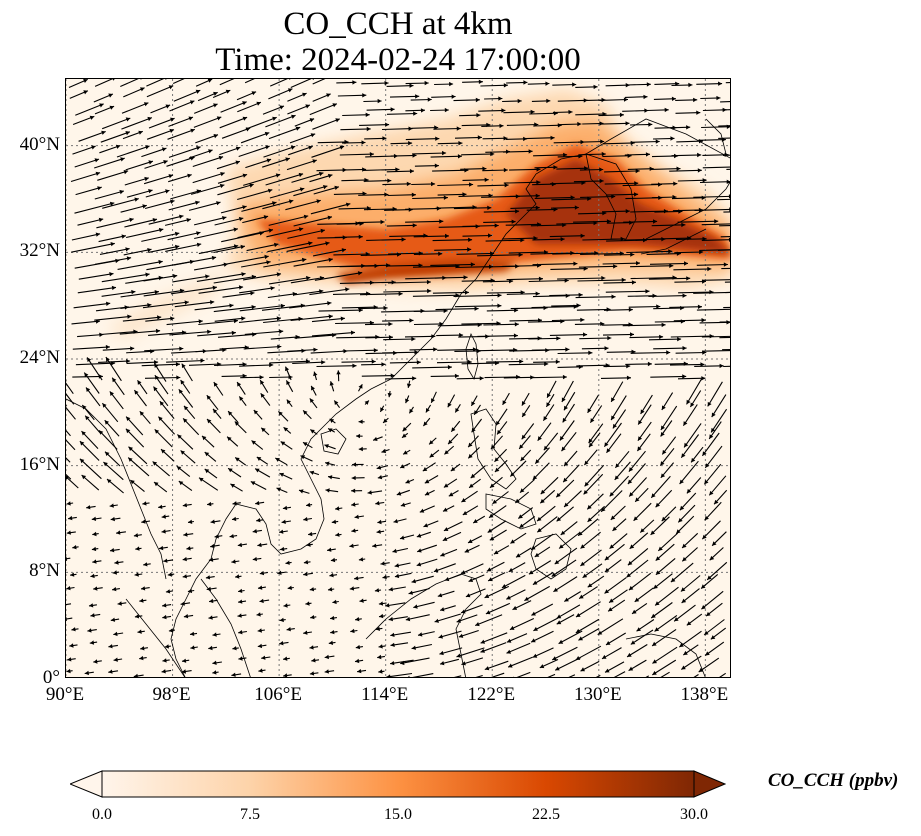 The width and height of the screenshot is (921, 836). I want to click on coastline-taiwan, so click(472, 356).